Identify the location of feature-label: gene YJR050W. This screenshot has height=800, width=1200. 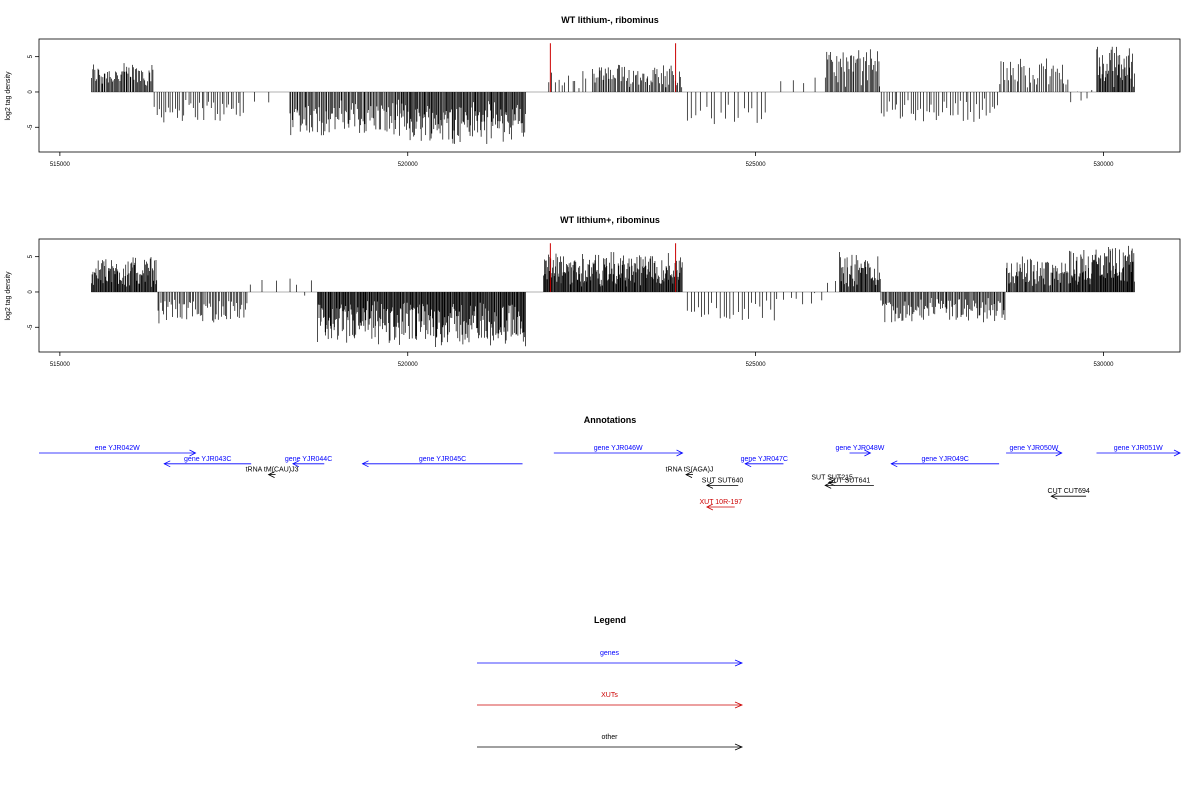
(1033, 448).